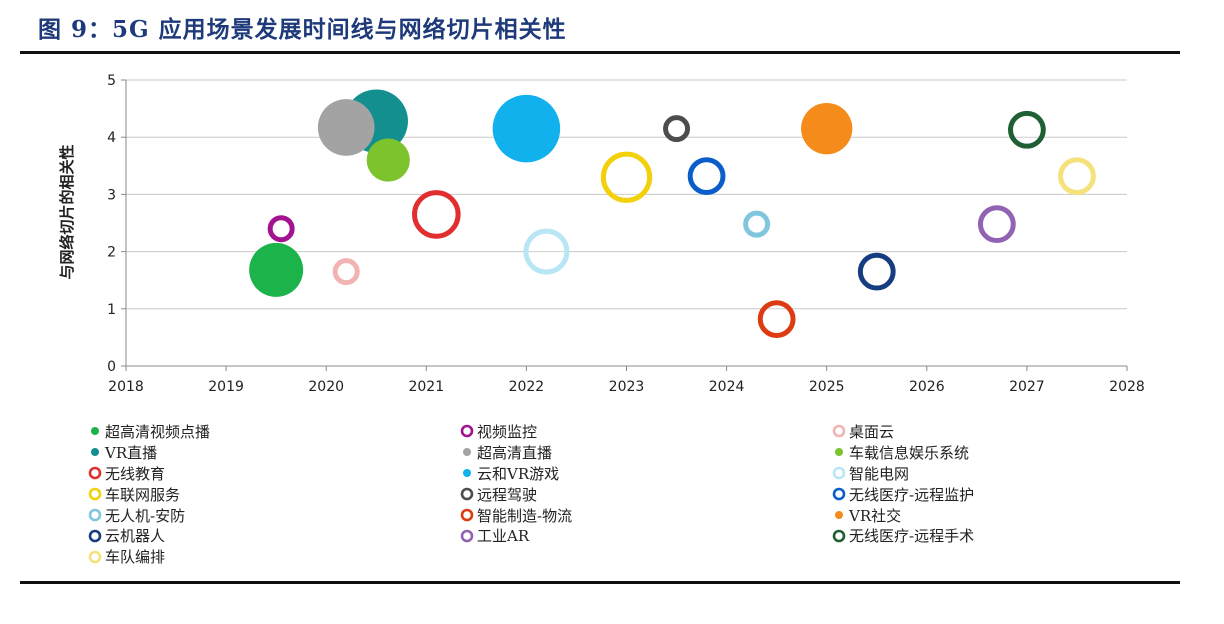 The image size is (1224, 624). I want to click on legend-label: 无线医疗-远程手术, so click(912, 536).